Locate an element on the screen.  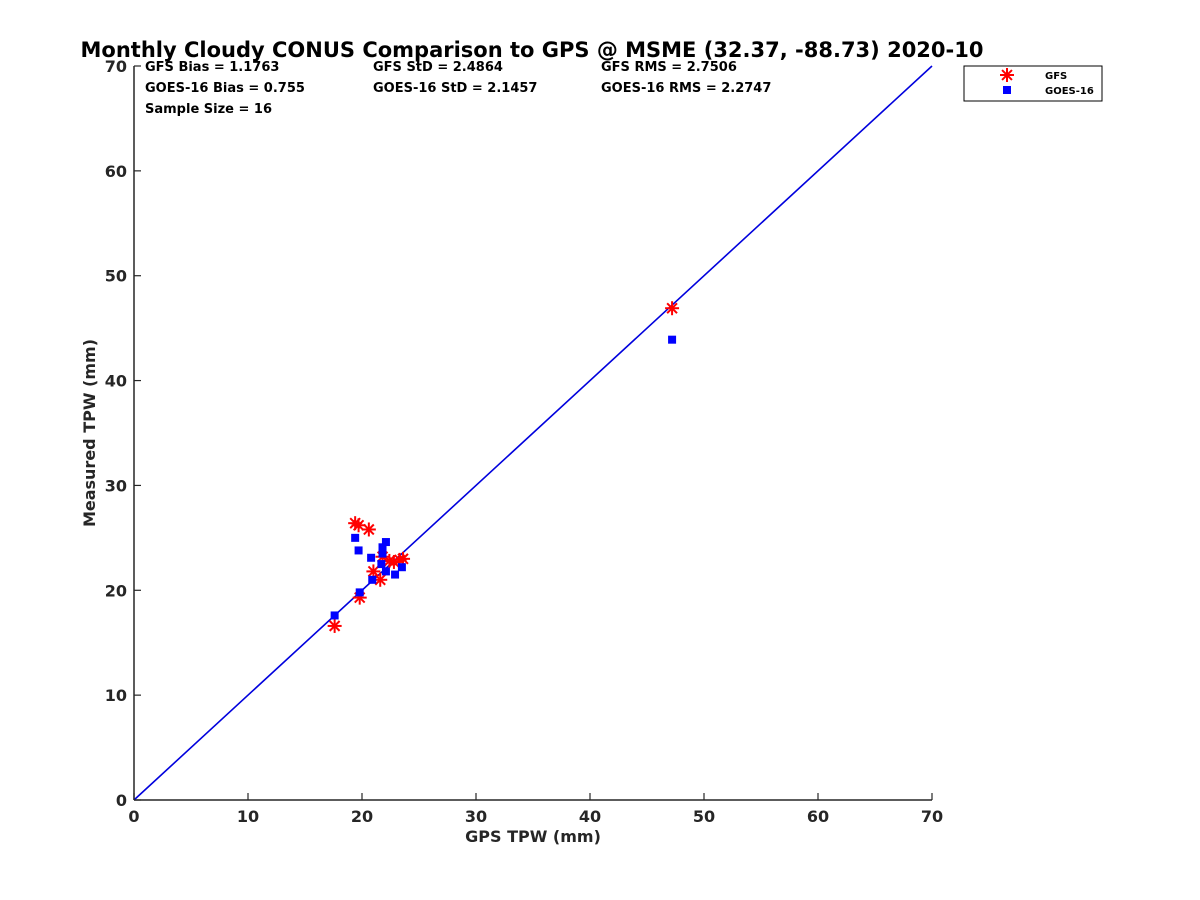
legend-goes16-label: GOES-16 is located at coordinates (1069, 91).